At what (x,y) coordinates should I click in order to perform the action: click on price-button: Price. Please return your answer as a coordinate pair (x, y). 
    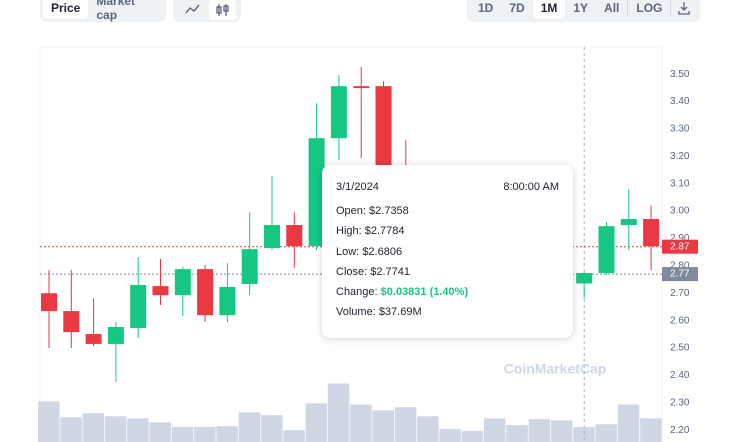
    Looking at the image, I should click on (66, 9).